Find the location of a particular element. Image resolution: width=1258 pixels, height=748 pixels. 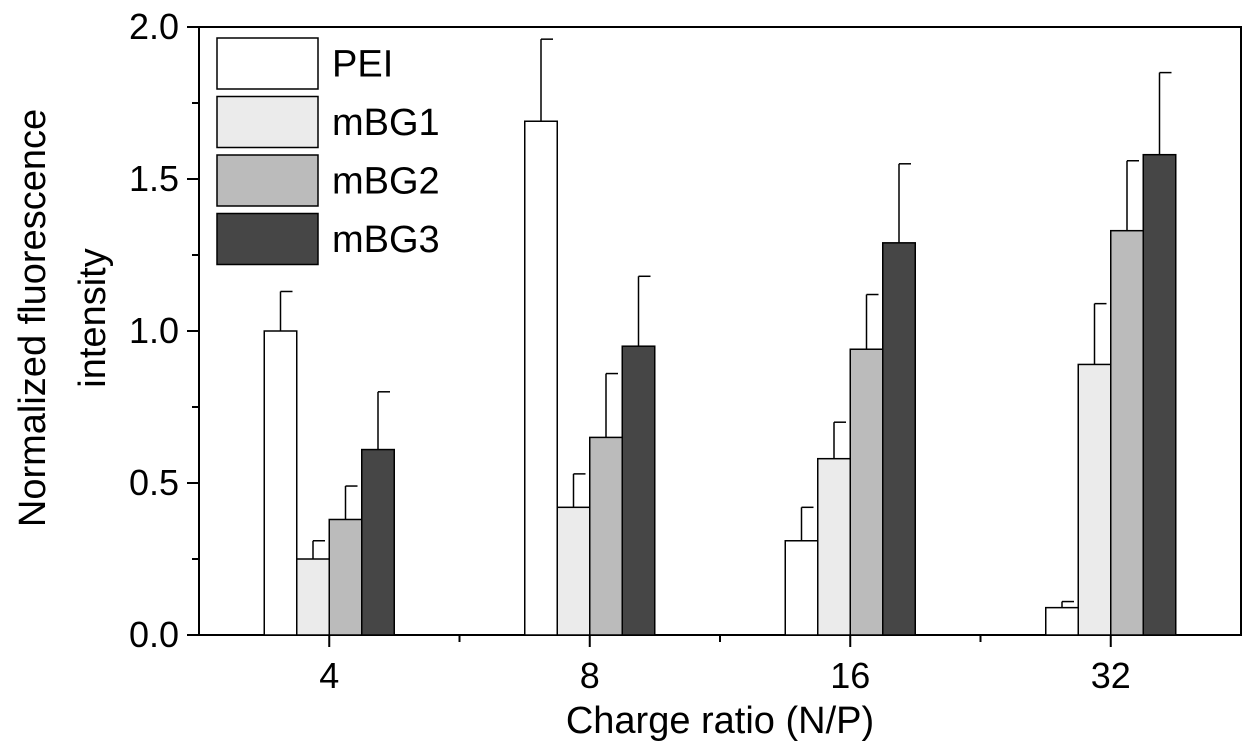

x-tick-label: 8 is located at coordinates (590, 675).